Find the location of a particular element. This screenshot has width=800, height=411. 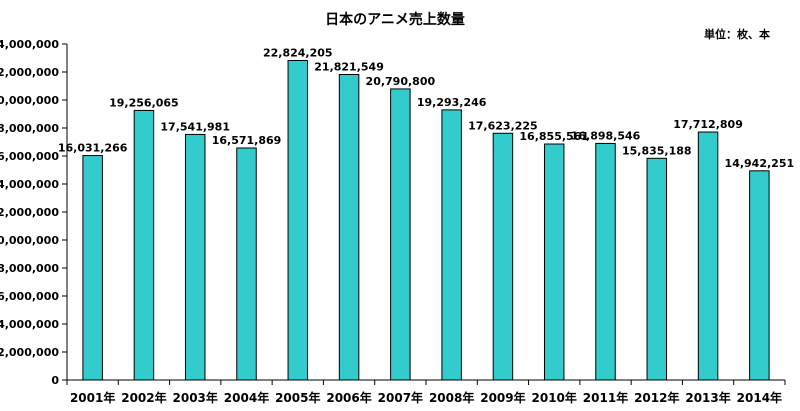

data-label: 17,541,981 is located at coordinates (195, 126).